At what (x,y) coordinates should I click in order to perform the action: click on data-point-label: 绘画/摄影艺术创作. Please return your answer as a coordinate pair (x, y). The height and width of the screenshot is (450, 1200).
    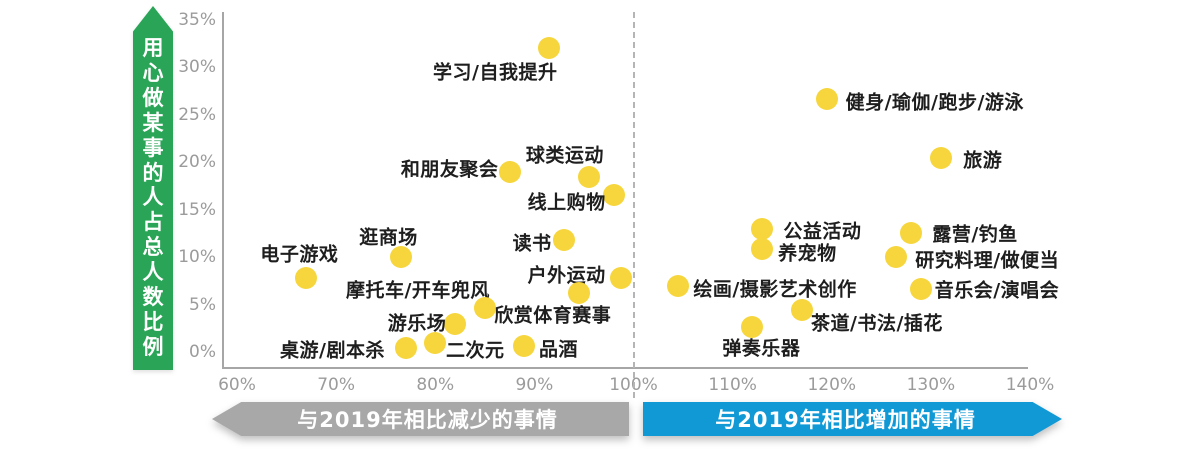
    Looking at the image, I should click on (775, 289).